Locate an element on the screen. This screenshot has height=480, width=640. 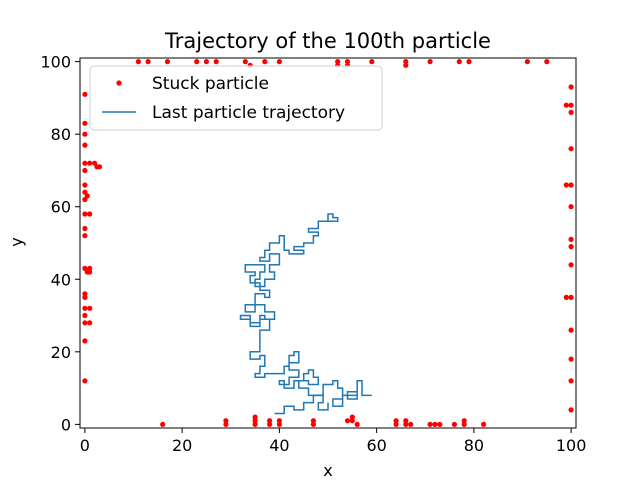
trajectory-line is located at coordinates (305, 310).